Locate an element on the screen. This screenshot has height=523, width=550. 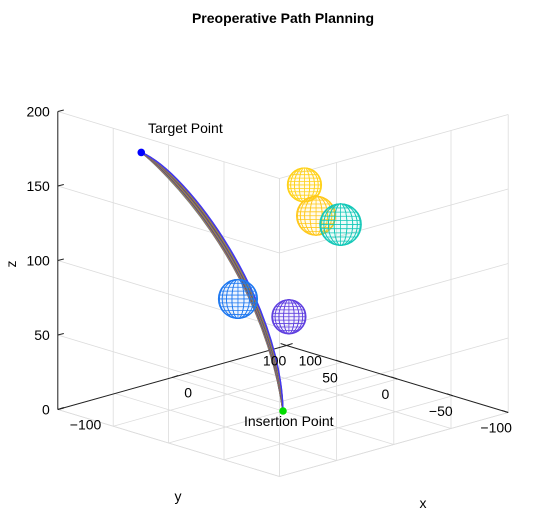
markers is located at coordinates (212, 281).